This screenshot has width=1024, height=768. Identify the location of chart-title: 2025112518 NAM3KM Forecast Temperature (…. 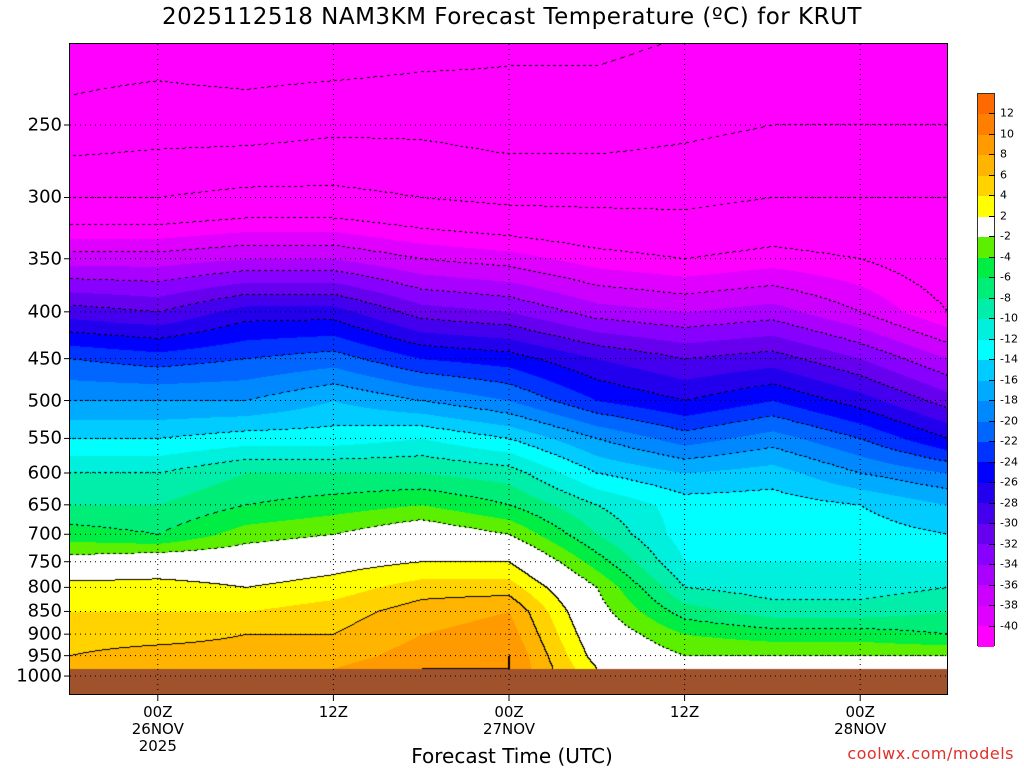
(512, 17).